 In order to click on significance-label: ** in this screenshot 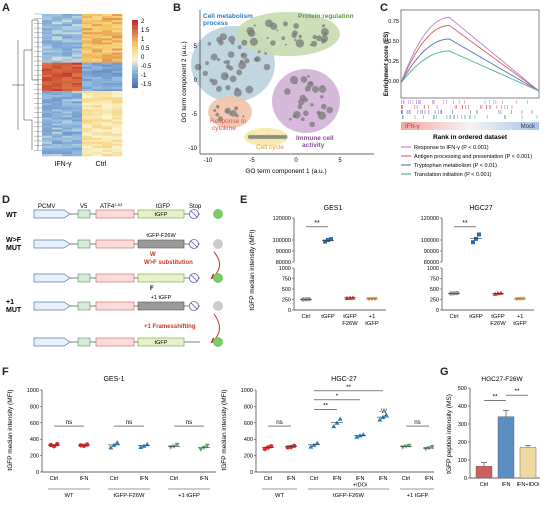, I will do `click(325, 406)`.